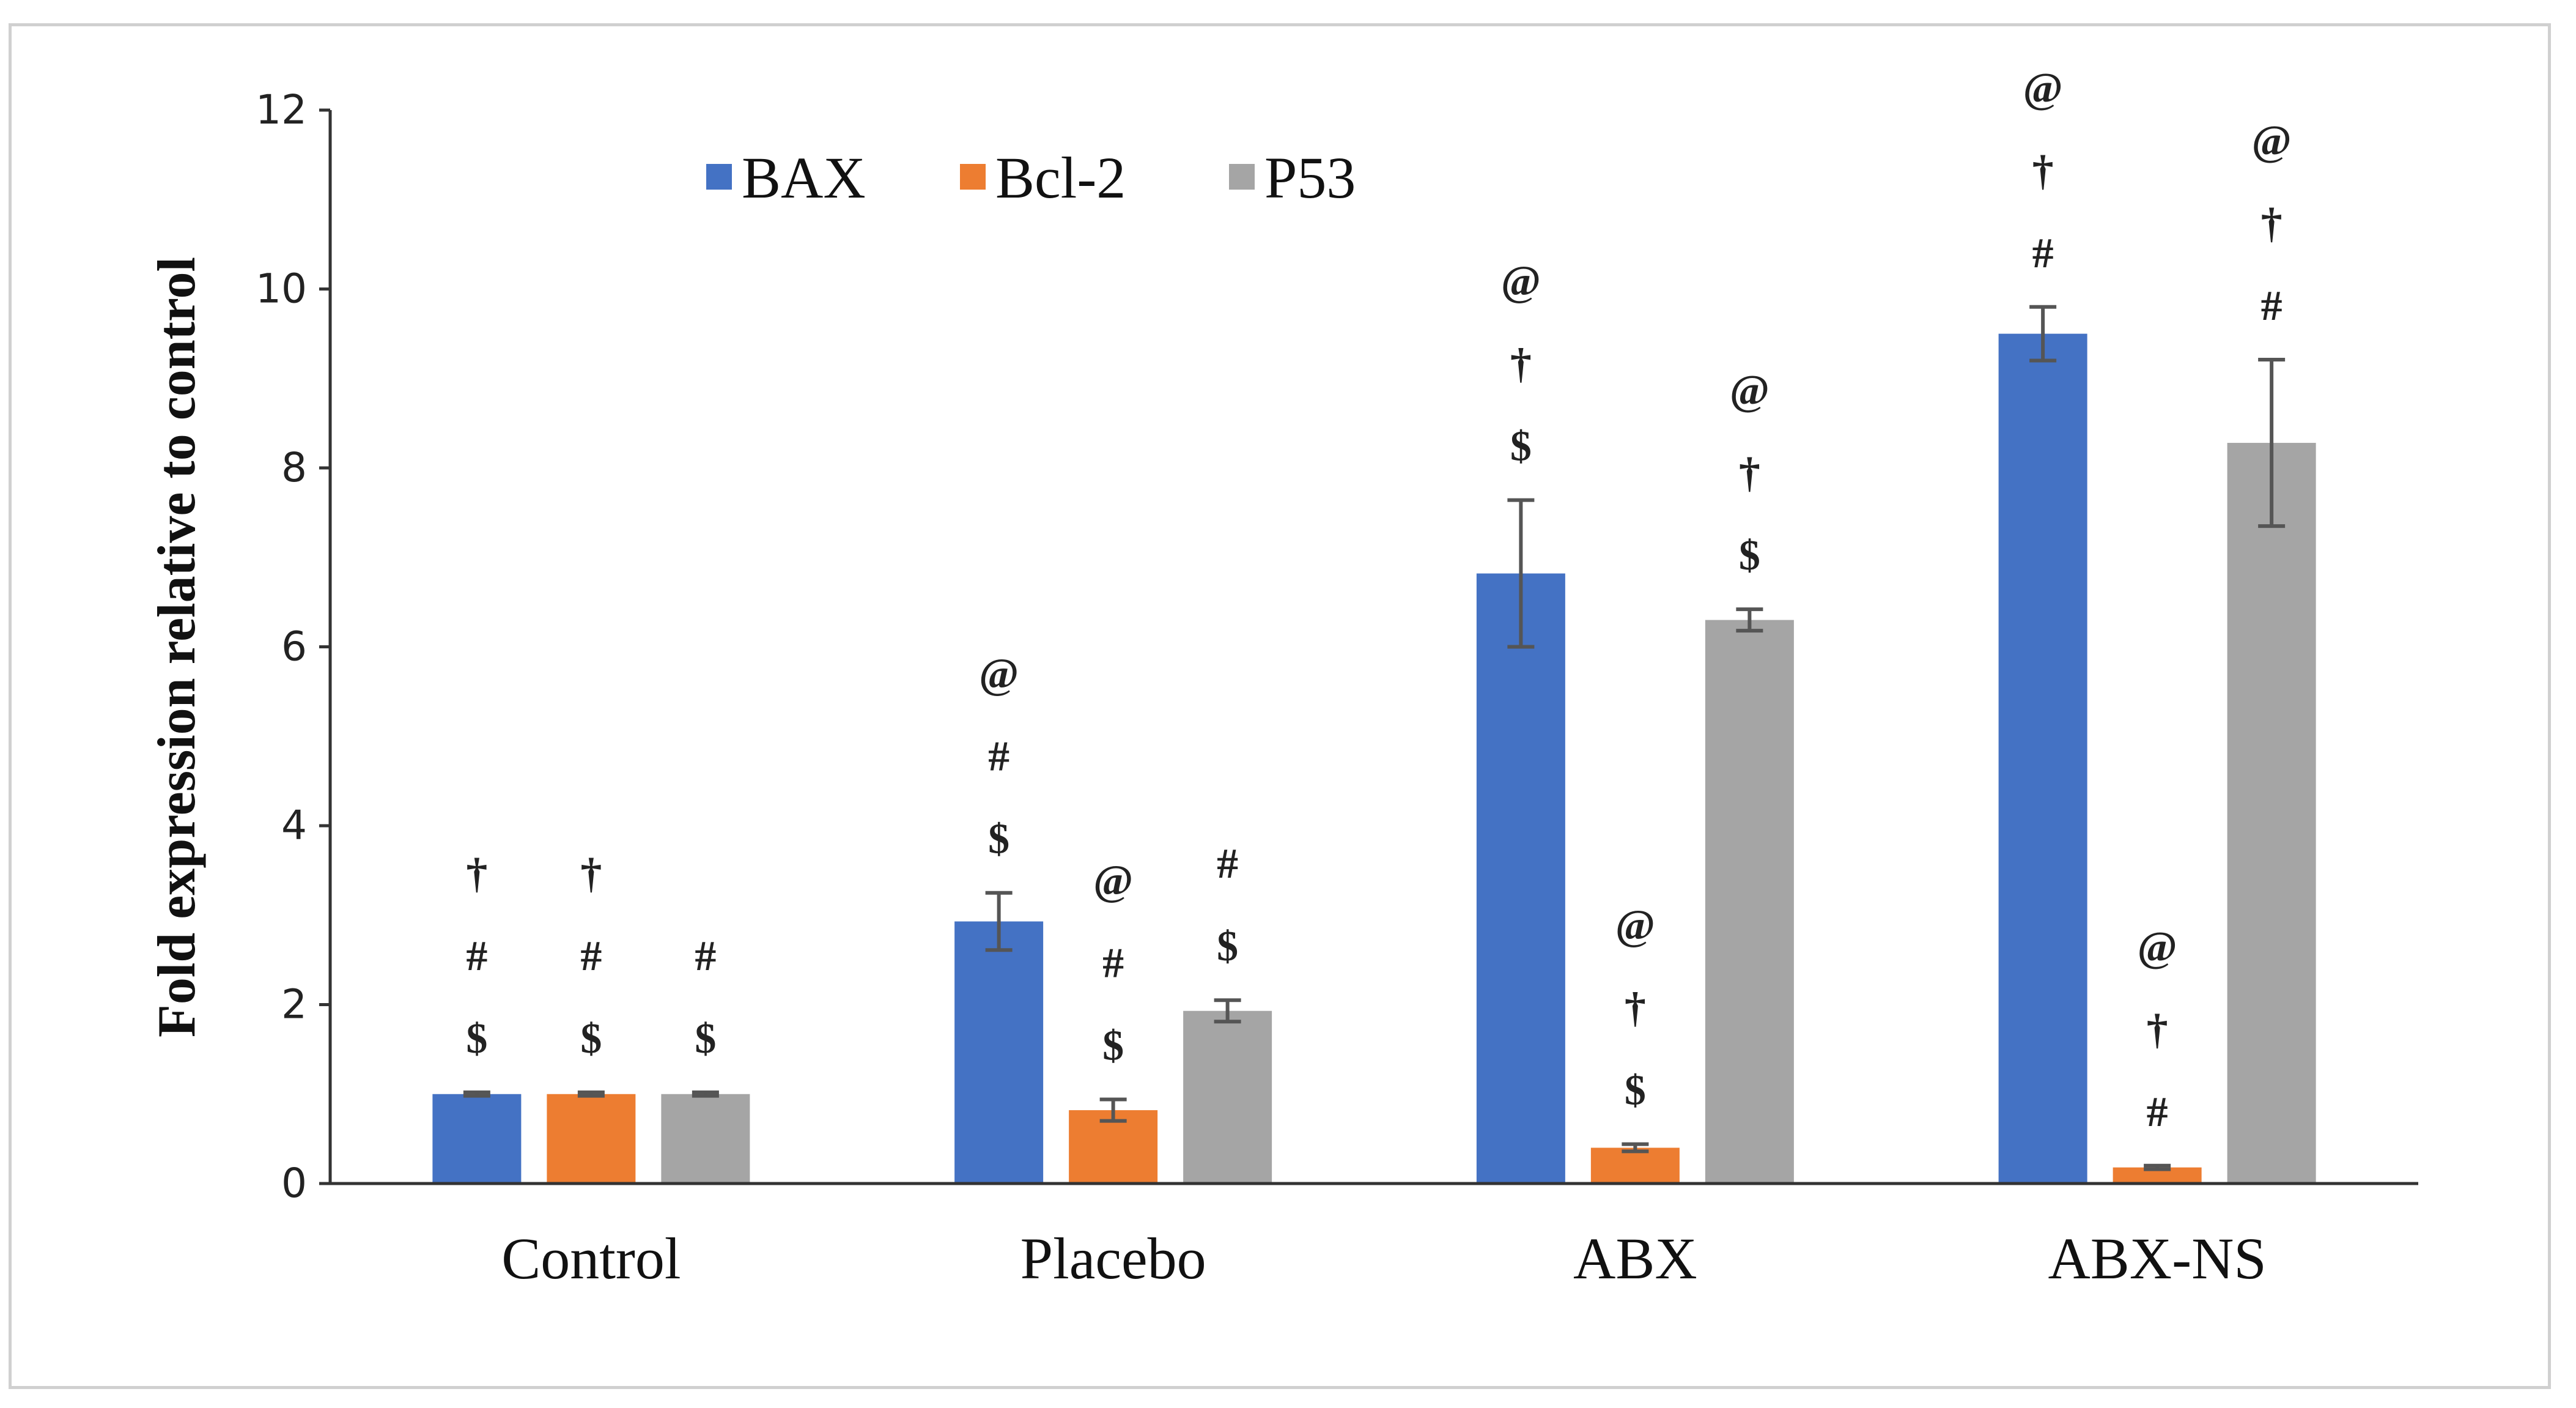 Image resolution: width=2576 pixels, height=1408 pixels. What do you see at coordinates (177, 647) in the screenshot?
I see `y-axis-label: Fold expression relative to control` at bounding box center [177, 647].